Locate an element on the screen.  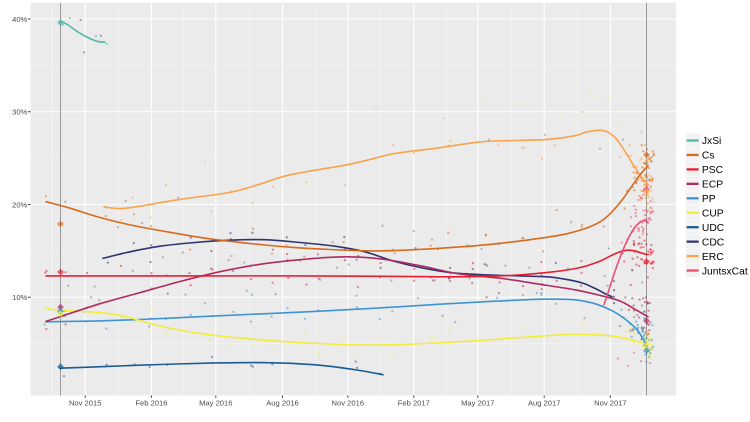
svg-text: May 2016 is located at coordinates (215, 402).